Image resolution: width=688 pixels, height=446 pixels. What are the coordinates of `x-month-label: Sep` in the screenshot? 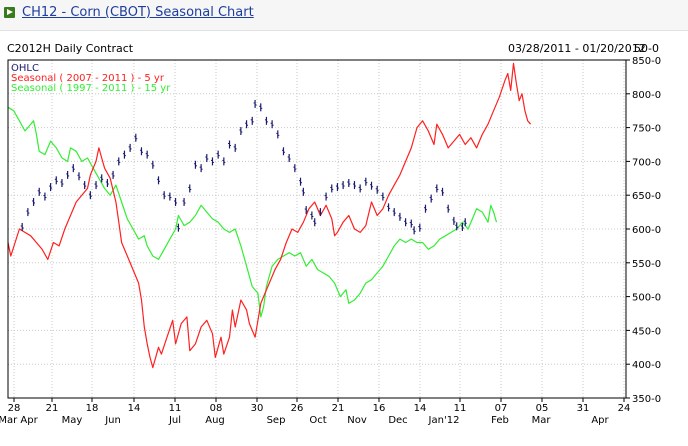 It's located at (276, 420).